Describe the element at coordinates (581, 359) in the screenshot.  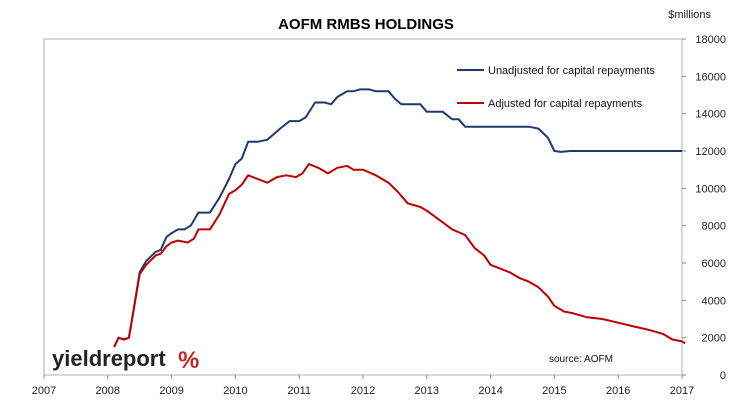
I see `source-annotation: source: AOFM` at that location.